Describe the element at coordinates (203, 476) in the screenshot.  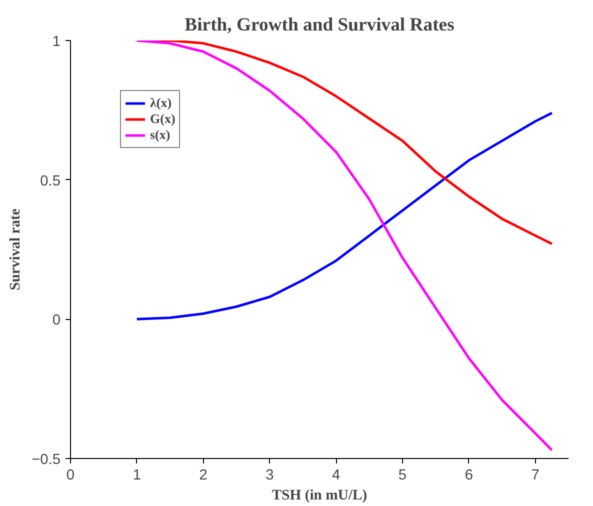
I see `x-tick-label: 2` at that location.